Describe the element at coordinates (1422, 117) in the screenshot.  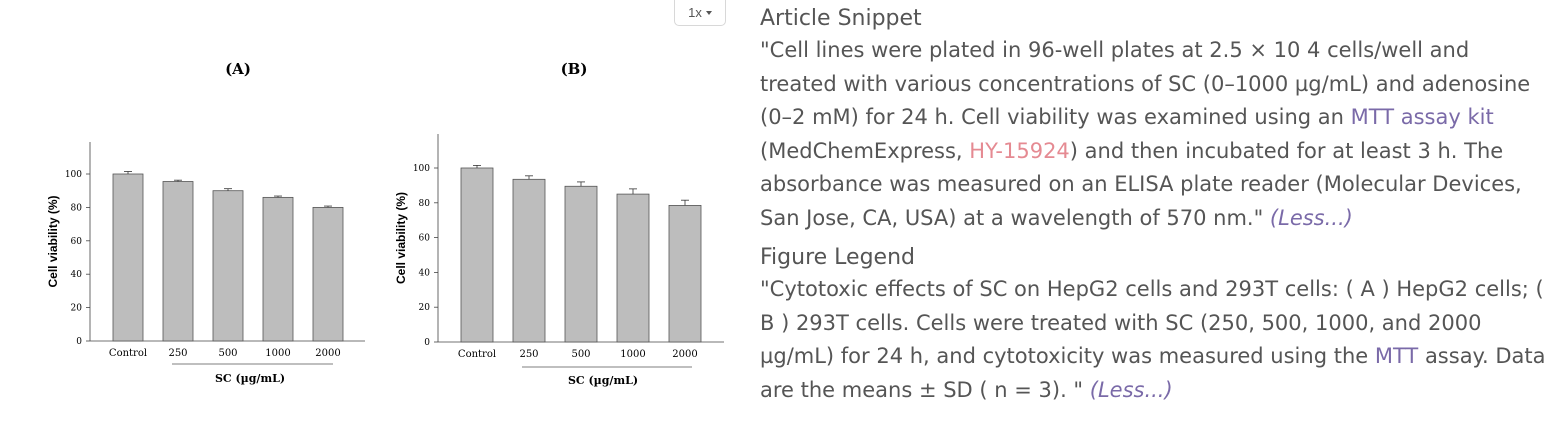
I see `mtt-assay-kit-link: MTT assay kit` at that location.